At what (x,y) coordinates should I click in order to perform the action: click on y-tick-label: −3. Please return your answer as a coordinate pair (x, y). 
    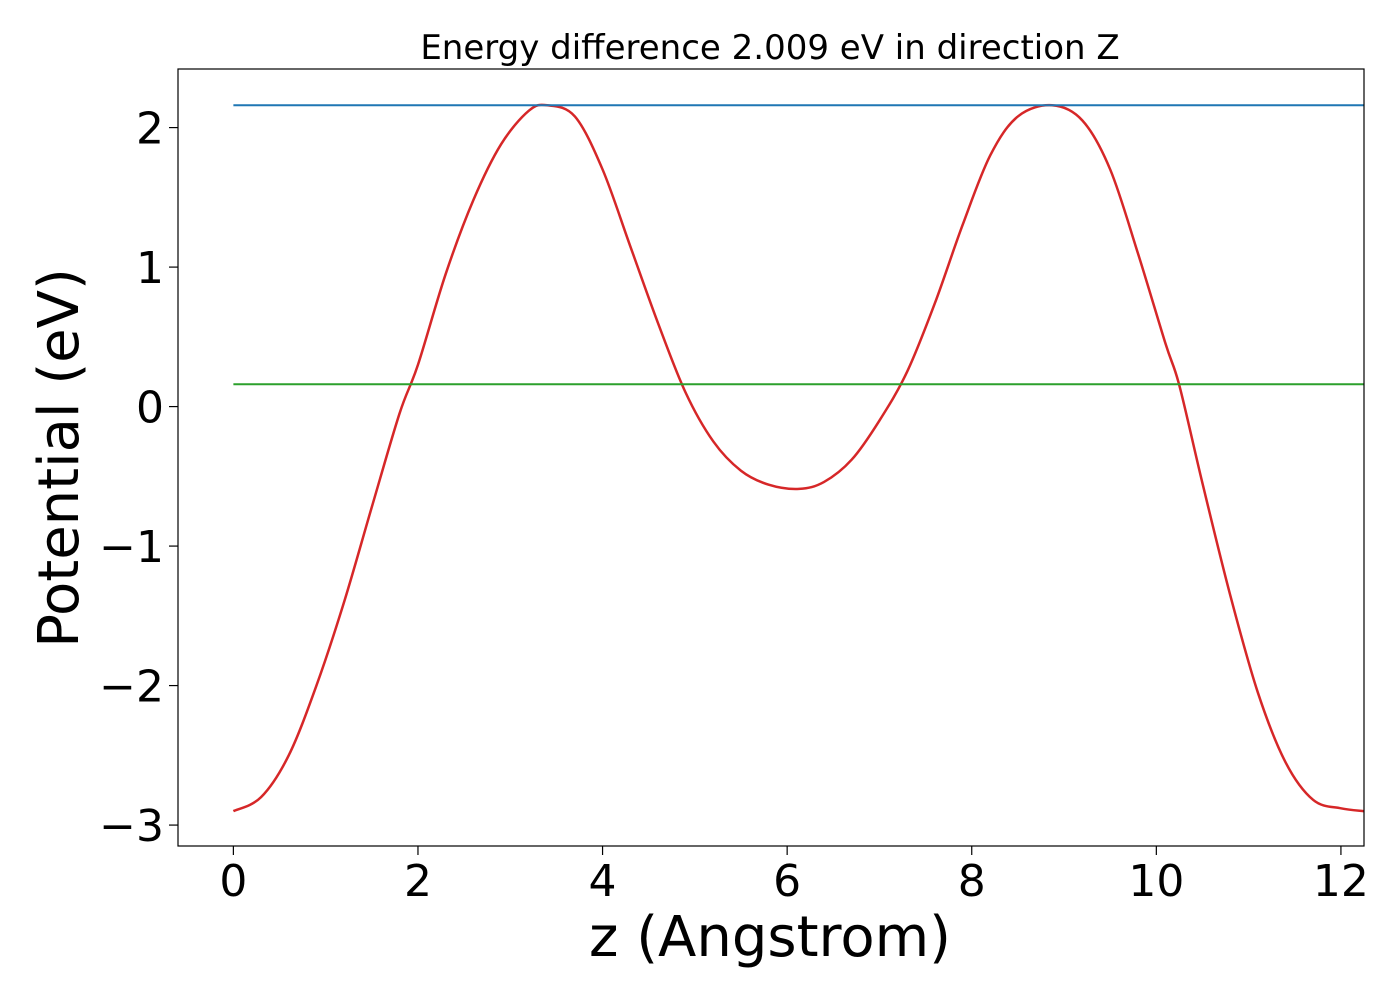
    Looking at the image, I should click on (131, 826).